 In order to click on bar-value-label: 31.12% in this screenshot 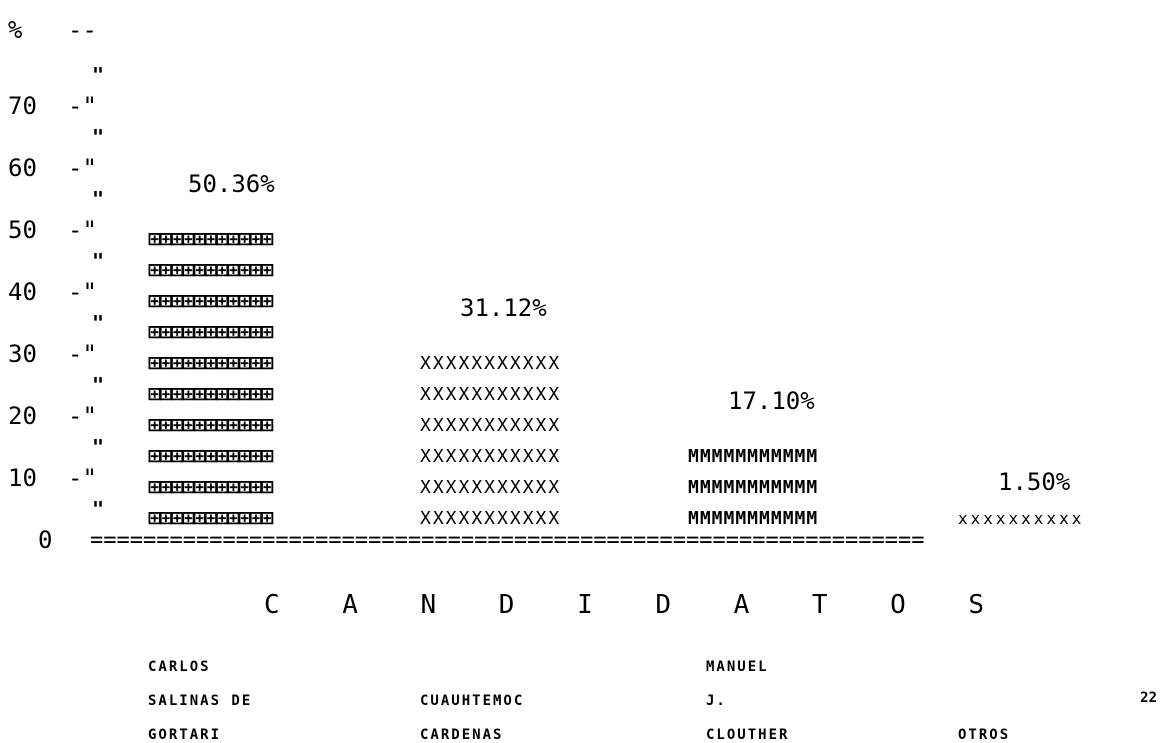, I will do `click(503, 308)`.